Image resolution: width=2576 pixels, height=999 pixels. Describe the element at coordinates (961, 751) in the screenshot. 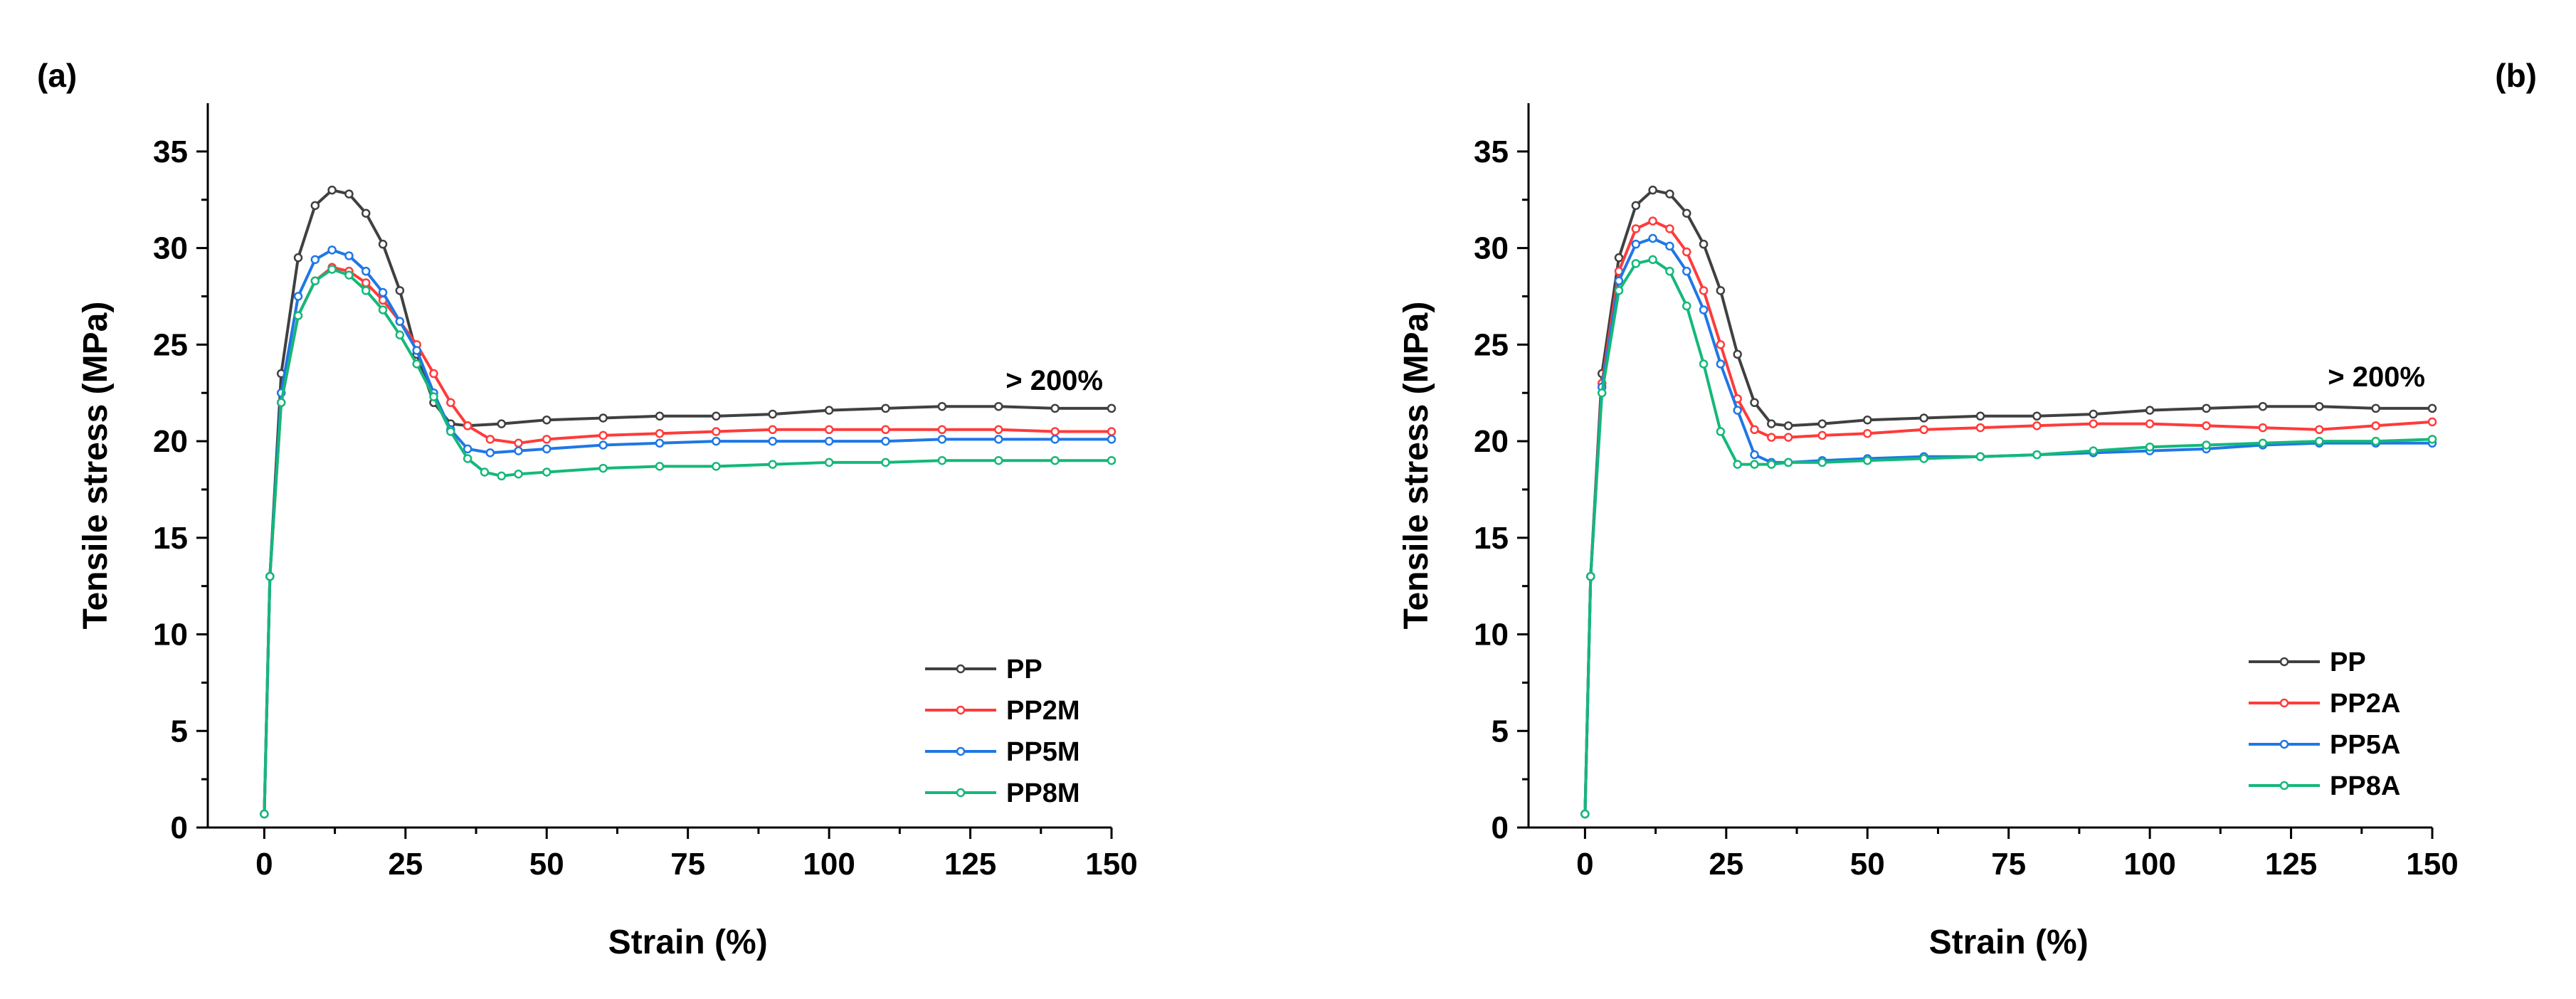

I see `legend-marker-pp5m` at that location.